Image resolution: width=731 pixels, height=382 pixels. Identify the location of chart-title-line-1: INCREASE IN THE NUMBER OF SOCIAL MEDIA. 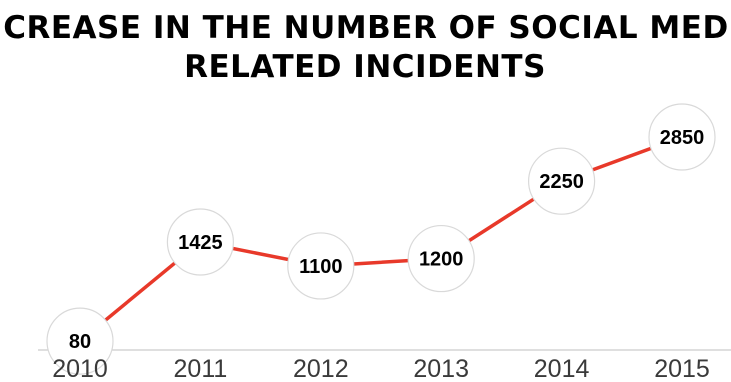
(365, 28).